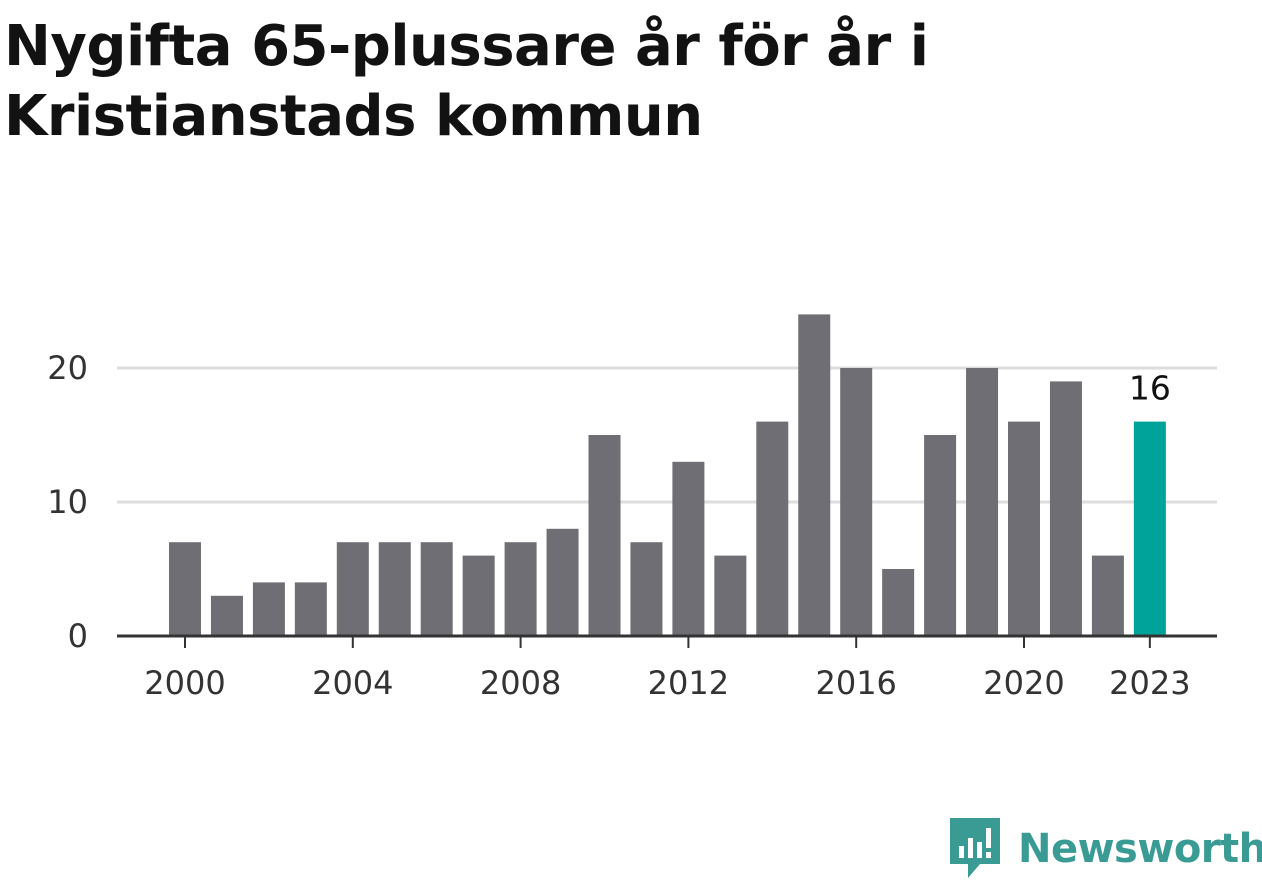 Image resolution: width=1262 pixels, height=880 pixels. Describe the element at coordinates (688, 548) in the screenshot. I see `bar-2012` at that location.